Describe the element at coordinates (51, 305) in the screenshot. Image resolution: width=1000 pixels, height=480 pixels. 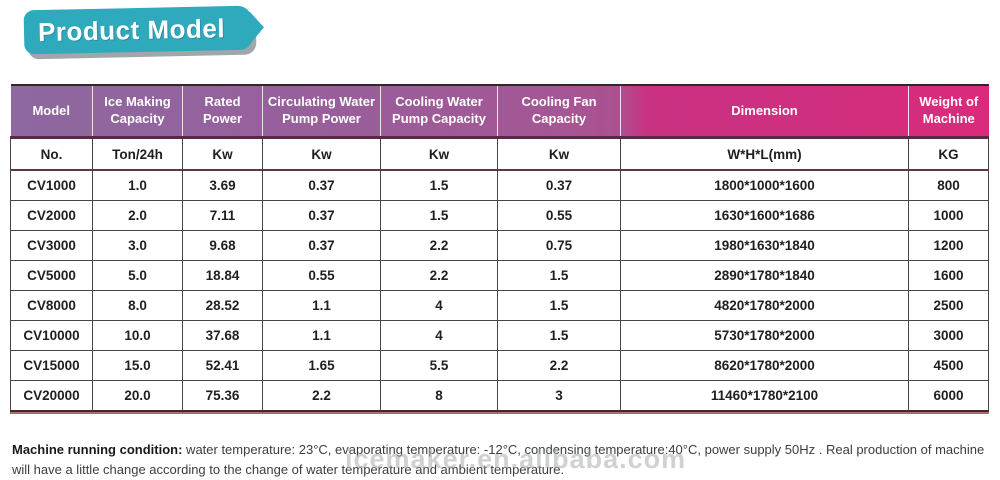
I see `model-cell: CV8000` at that location.